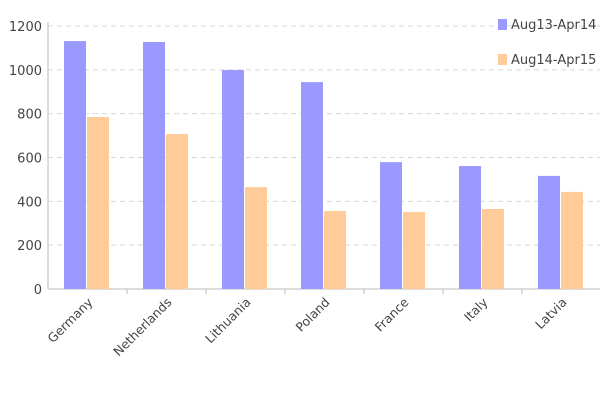 This screenshot has height=400, width=600. Describe the element at coordinates (313, 315) in the screenshot. I see `x-tick-label: Poland` at that location.